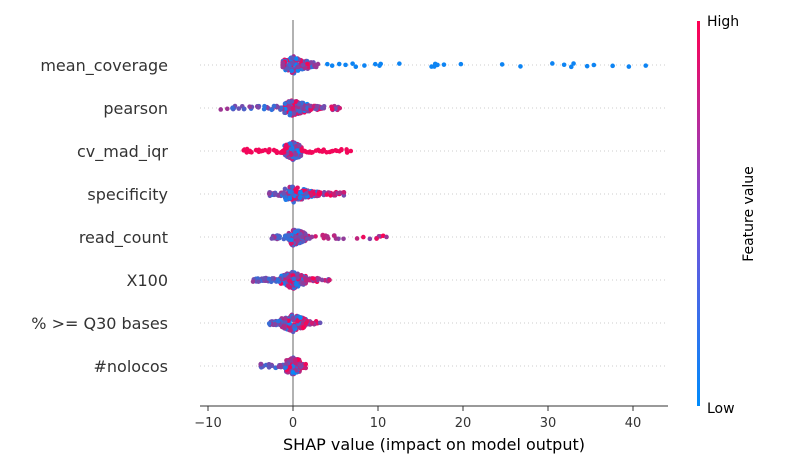  Describe the element at coordinates (698, 213) in the screenshot. I see `colorbar-gradient` at that location.